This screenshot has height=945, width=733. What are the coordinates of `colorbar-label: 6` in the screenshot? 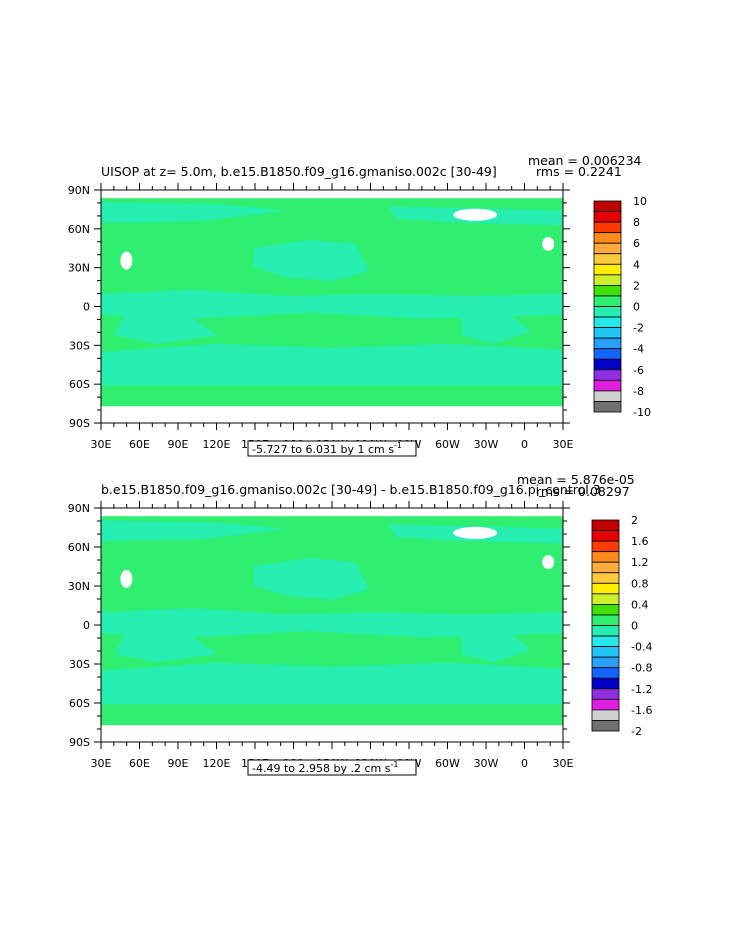 It's located at (636, 243).